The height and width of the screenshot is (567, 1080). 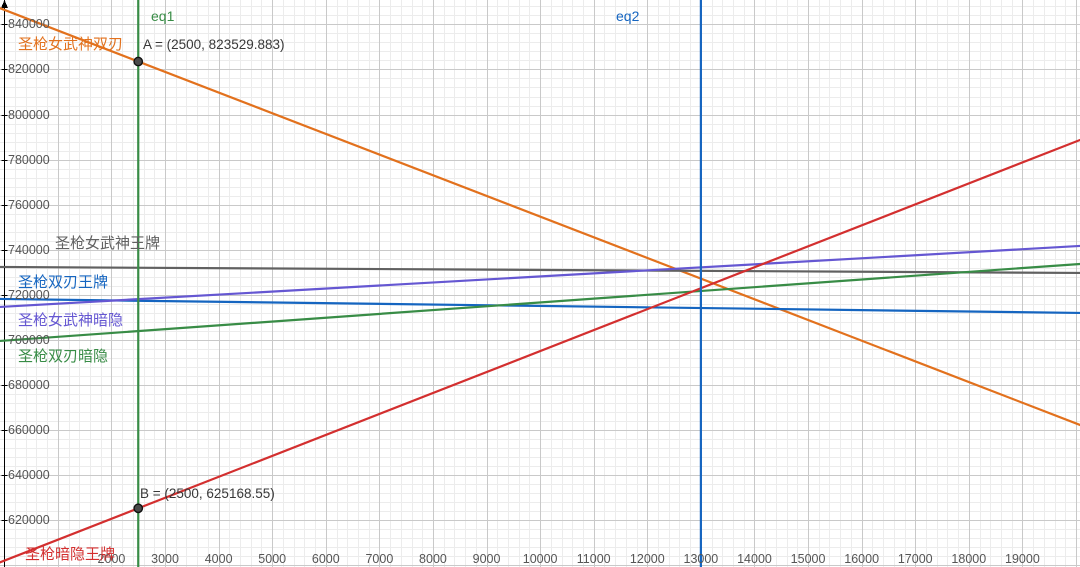 What do you see at coordinates (29, 69) in the screenshot?
I see `y-tick-label: 820000` at bounding box center [29, 69].